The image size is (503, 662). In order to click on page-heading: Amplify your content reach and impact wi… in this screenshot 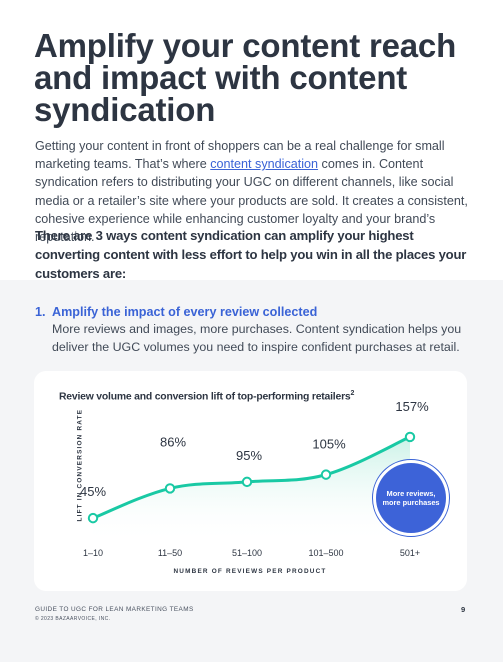, I will do `click(245, 77)`.